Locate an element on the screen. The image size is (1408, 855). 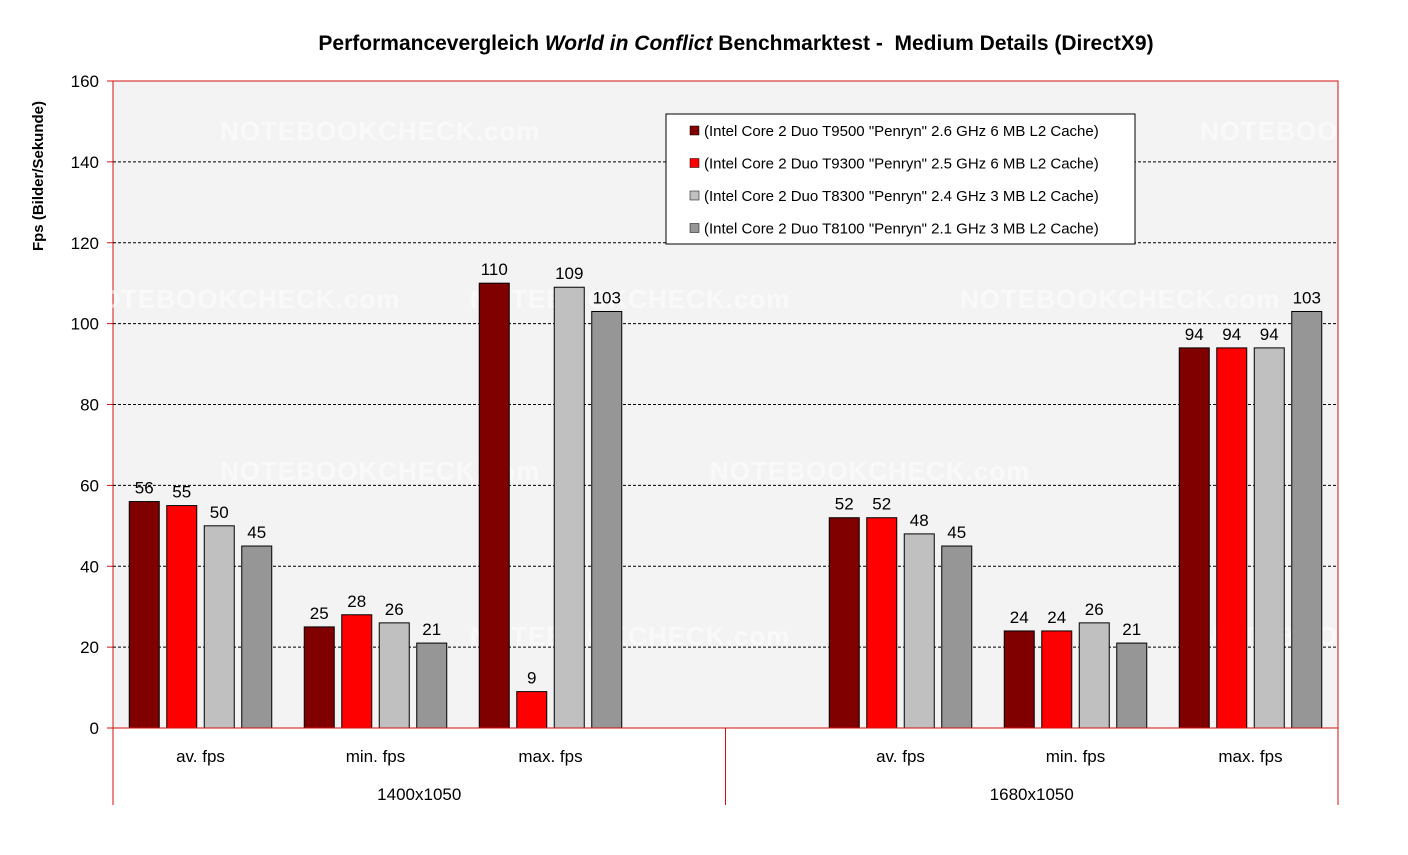
y-tick-label: 140 is located at coordinates (85, 162).